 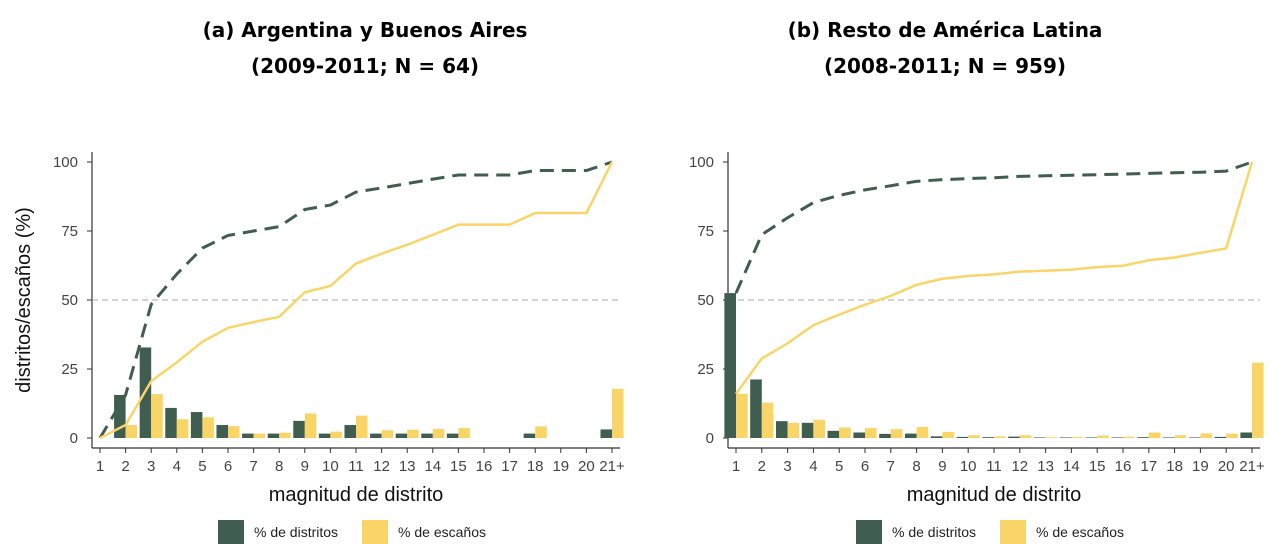 What do you see at coordinates (891, 466) in the screenshot?
I see `chart-b-x-tick-label: 7` at bounding box center [891, 466].